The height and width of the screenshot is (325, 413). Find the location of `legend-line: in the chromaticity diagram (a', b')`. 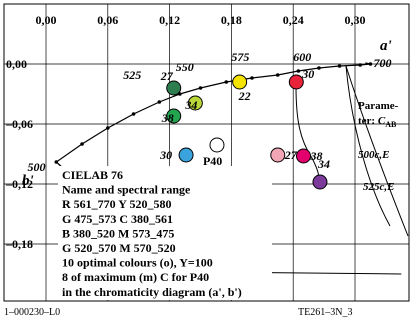

legend-line: in the chromaticity diagram (a', b') is located at coordinates (152, 292).